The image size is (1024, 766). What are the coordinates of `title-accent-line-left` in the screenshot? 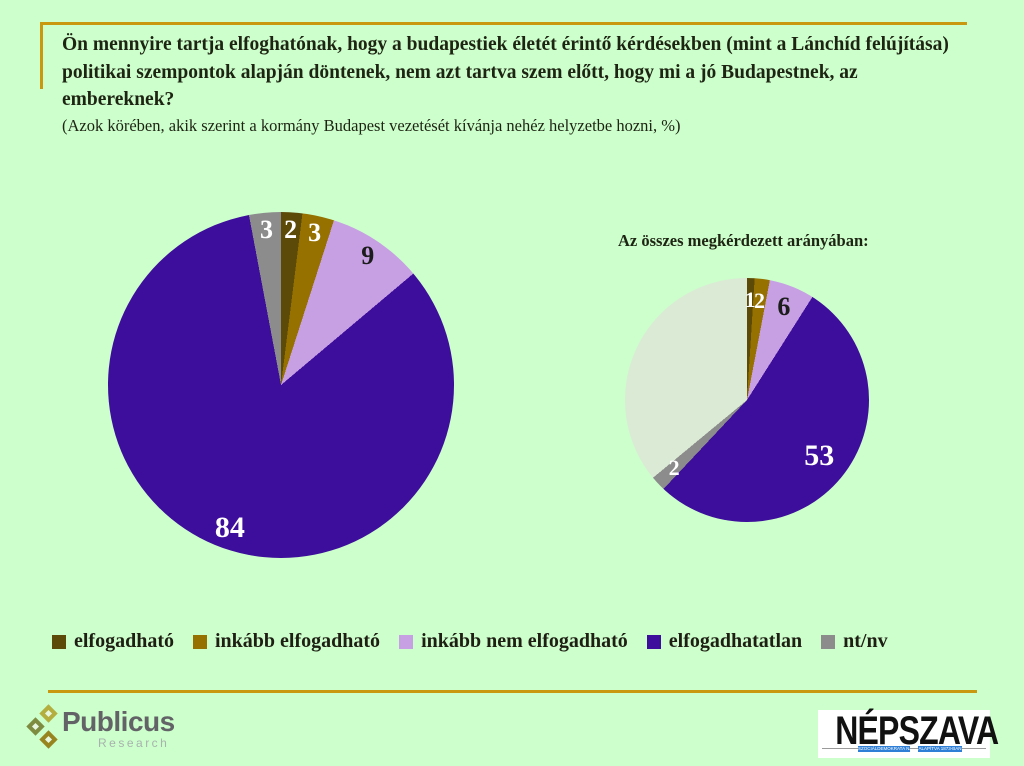 It's located at (41, 55).